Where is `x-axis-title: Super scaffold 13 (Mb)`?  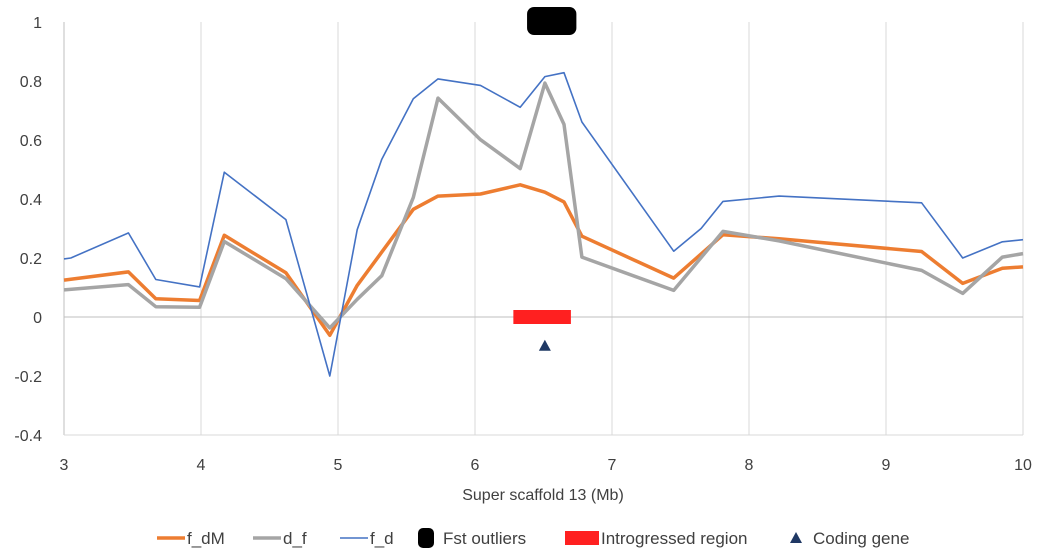 x-axis-title: Super scaffold 13 (Mb) is located at coordinates (543, 495).